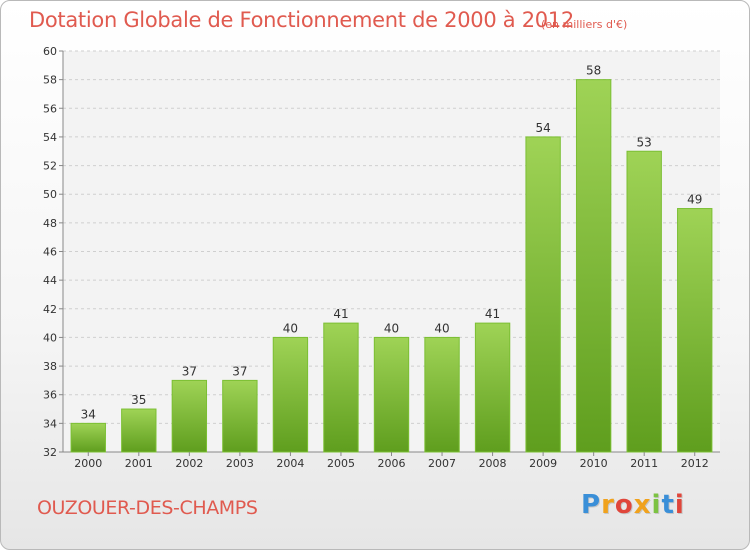  What do you see at coordinates (668, 505) in the screenshot?
I see `logo-letter: t` at bounding box center [668, 505].